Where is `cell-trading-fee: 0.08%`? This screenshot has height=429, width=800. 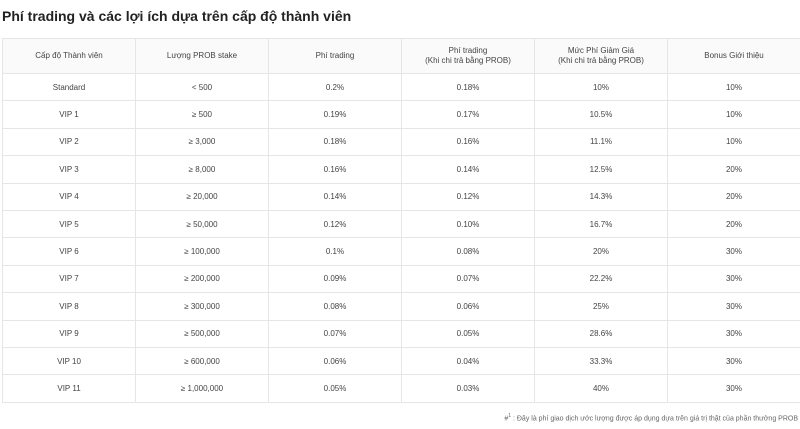 cell-trading-fee: 0.08% is located at coordinates (335, 306).